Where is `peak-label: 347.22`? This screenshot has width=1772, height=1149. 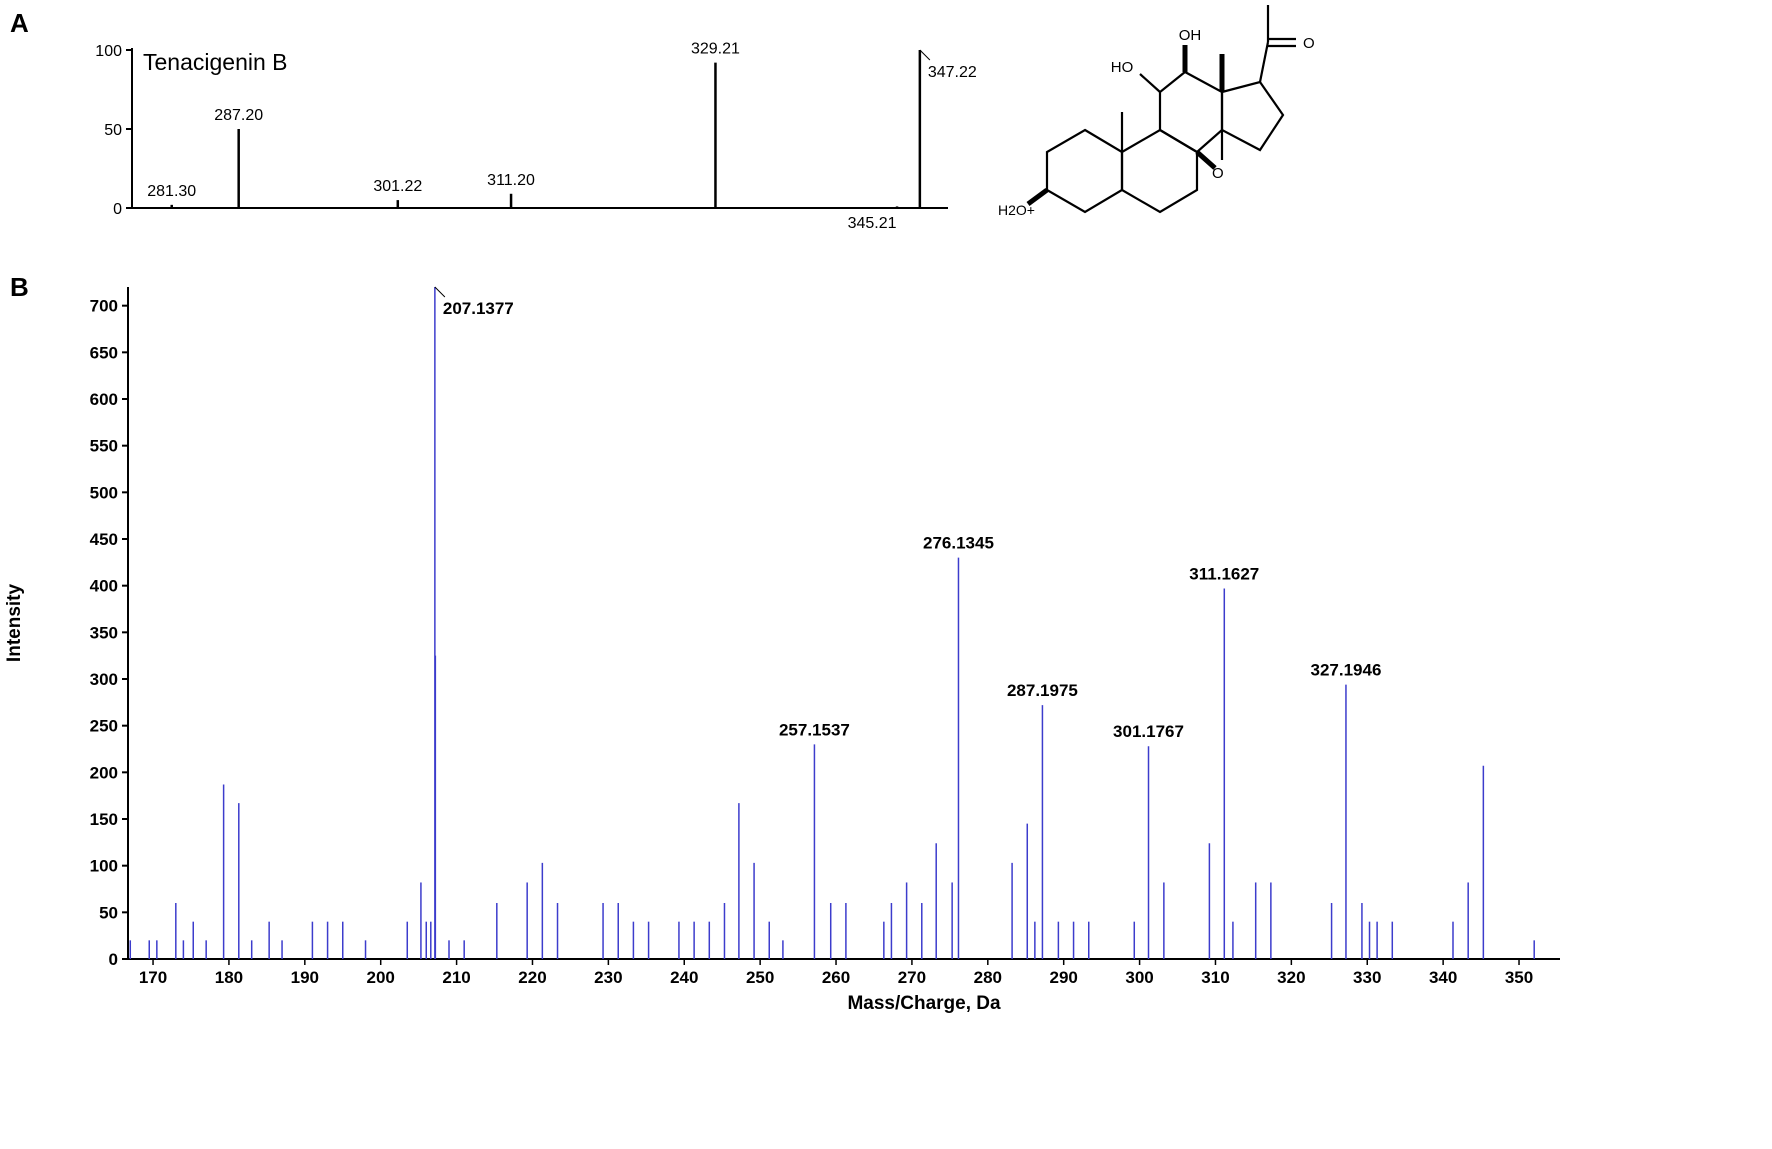
peak-label: 347.22 is located at coordinates (952, 72).